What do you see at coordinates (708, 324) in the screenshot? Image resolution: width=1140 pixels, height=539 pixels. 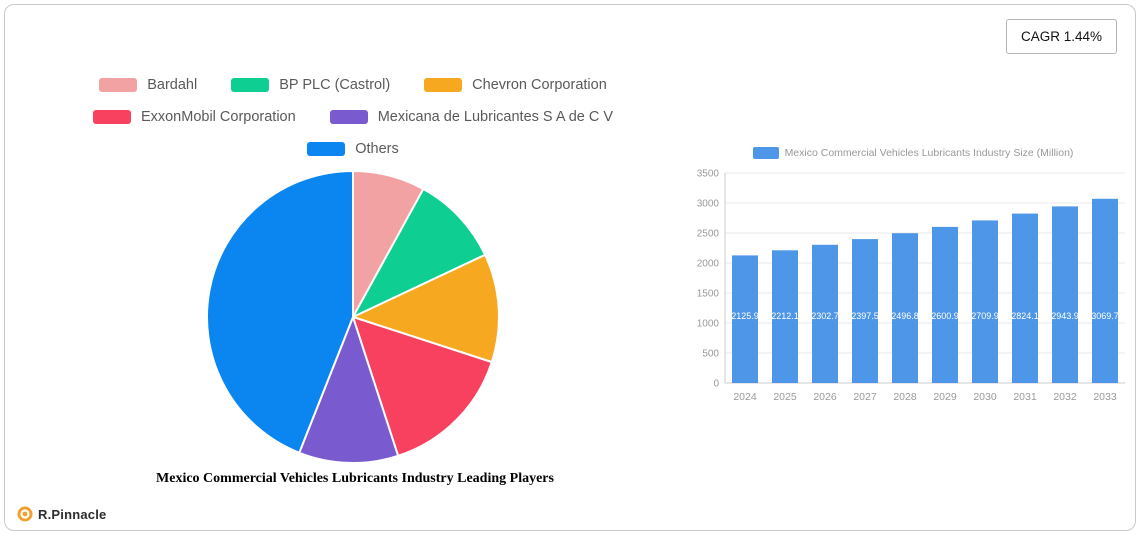 I see `y-axis-tick-label: 1000` at bounding box center [708, 324].